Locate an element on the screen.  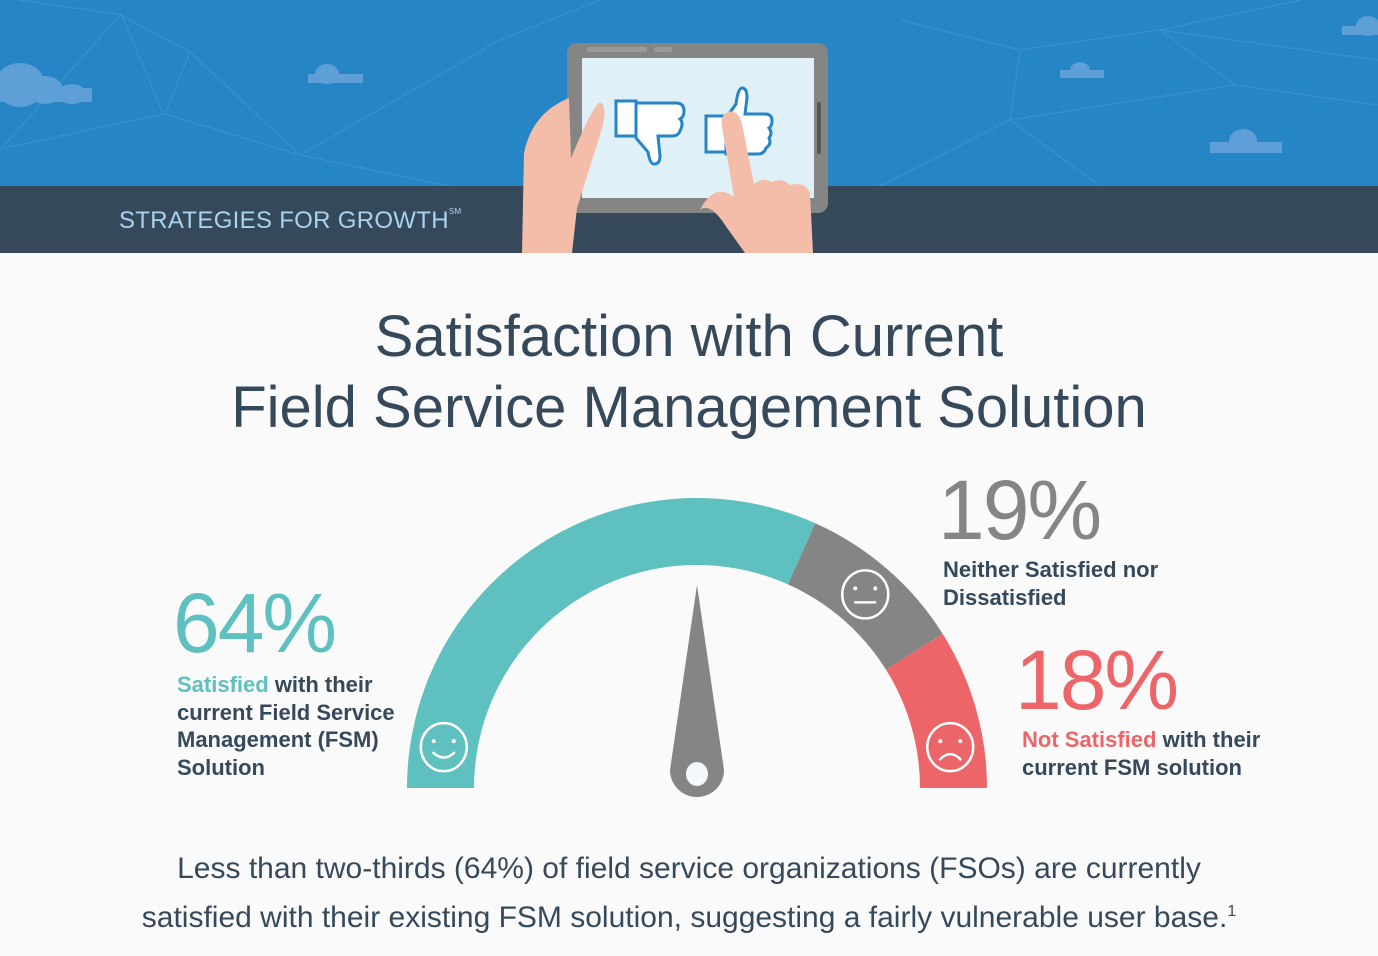
neutral-label: Neither Satisfied nor Dissatisfied is located at coordinates (1051, 583).